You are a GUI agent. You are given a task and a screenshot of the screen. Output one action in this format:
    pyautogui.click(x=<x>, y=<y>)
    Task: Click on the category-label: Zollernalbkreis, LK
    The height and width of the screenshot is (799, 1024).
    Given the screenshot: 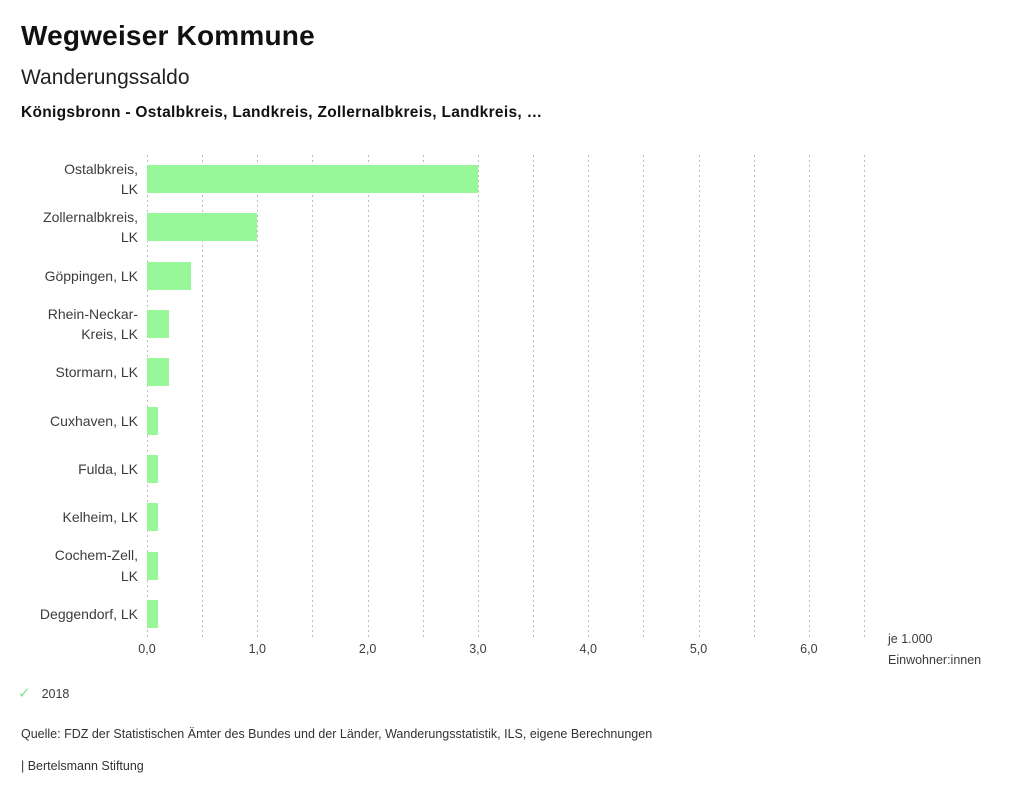 What is the action you would take?
    pyautogui.click(x=90, y=227)
    